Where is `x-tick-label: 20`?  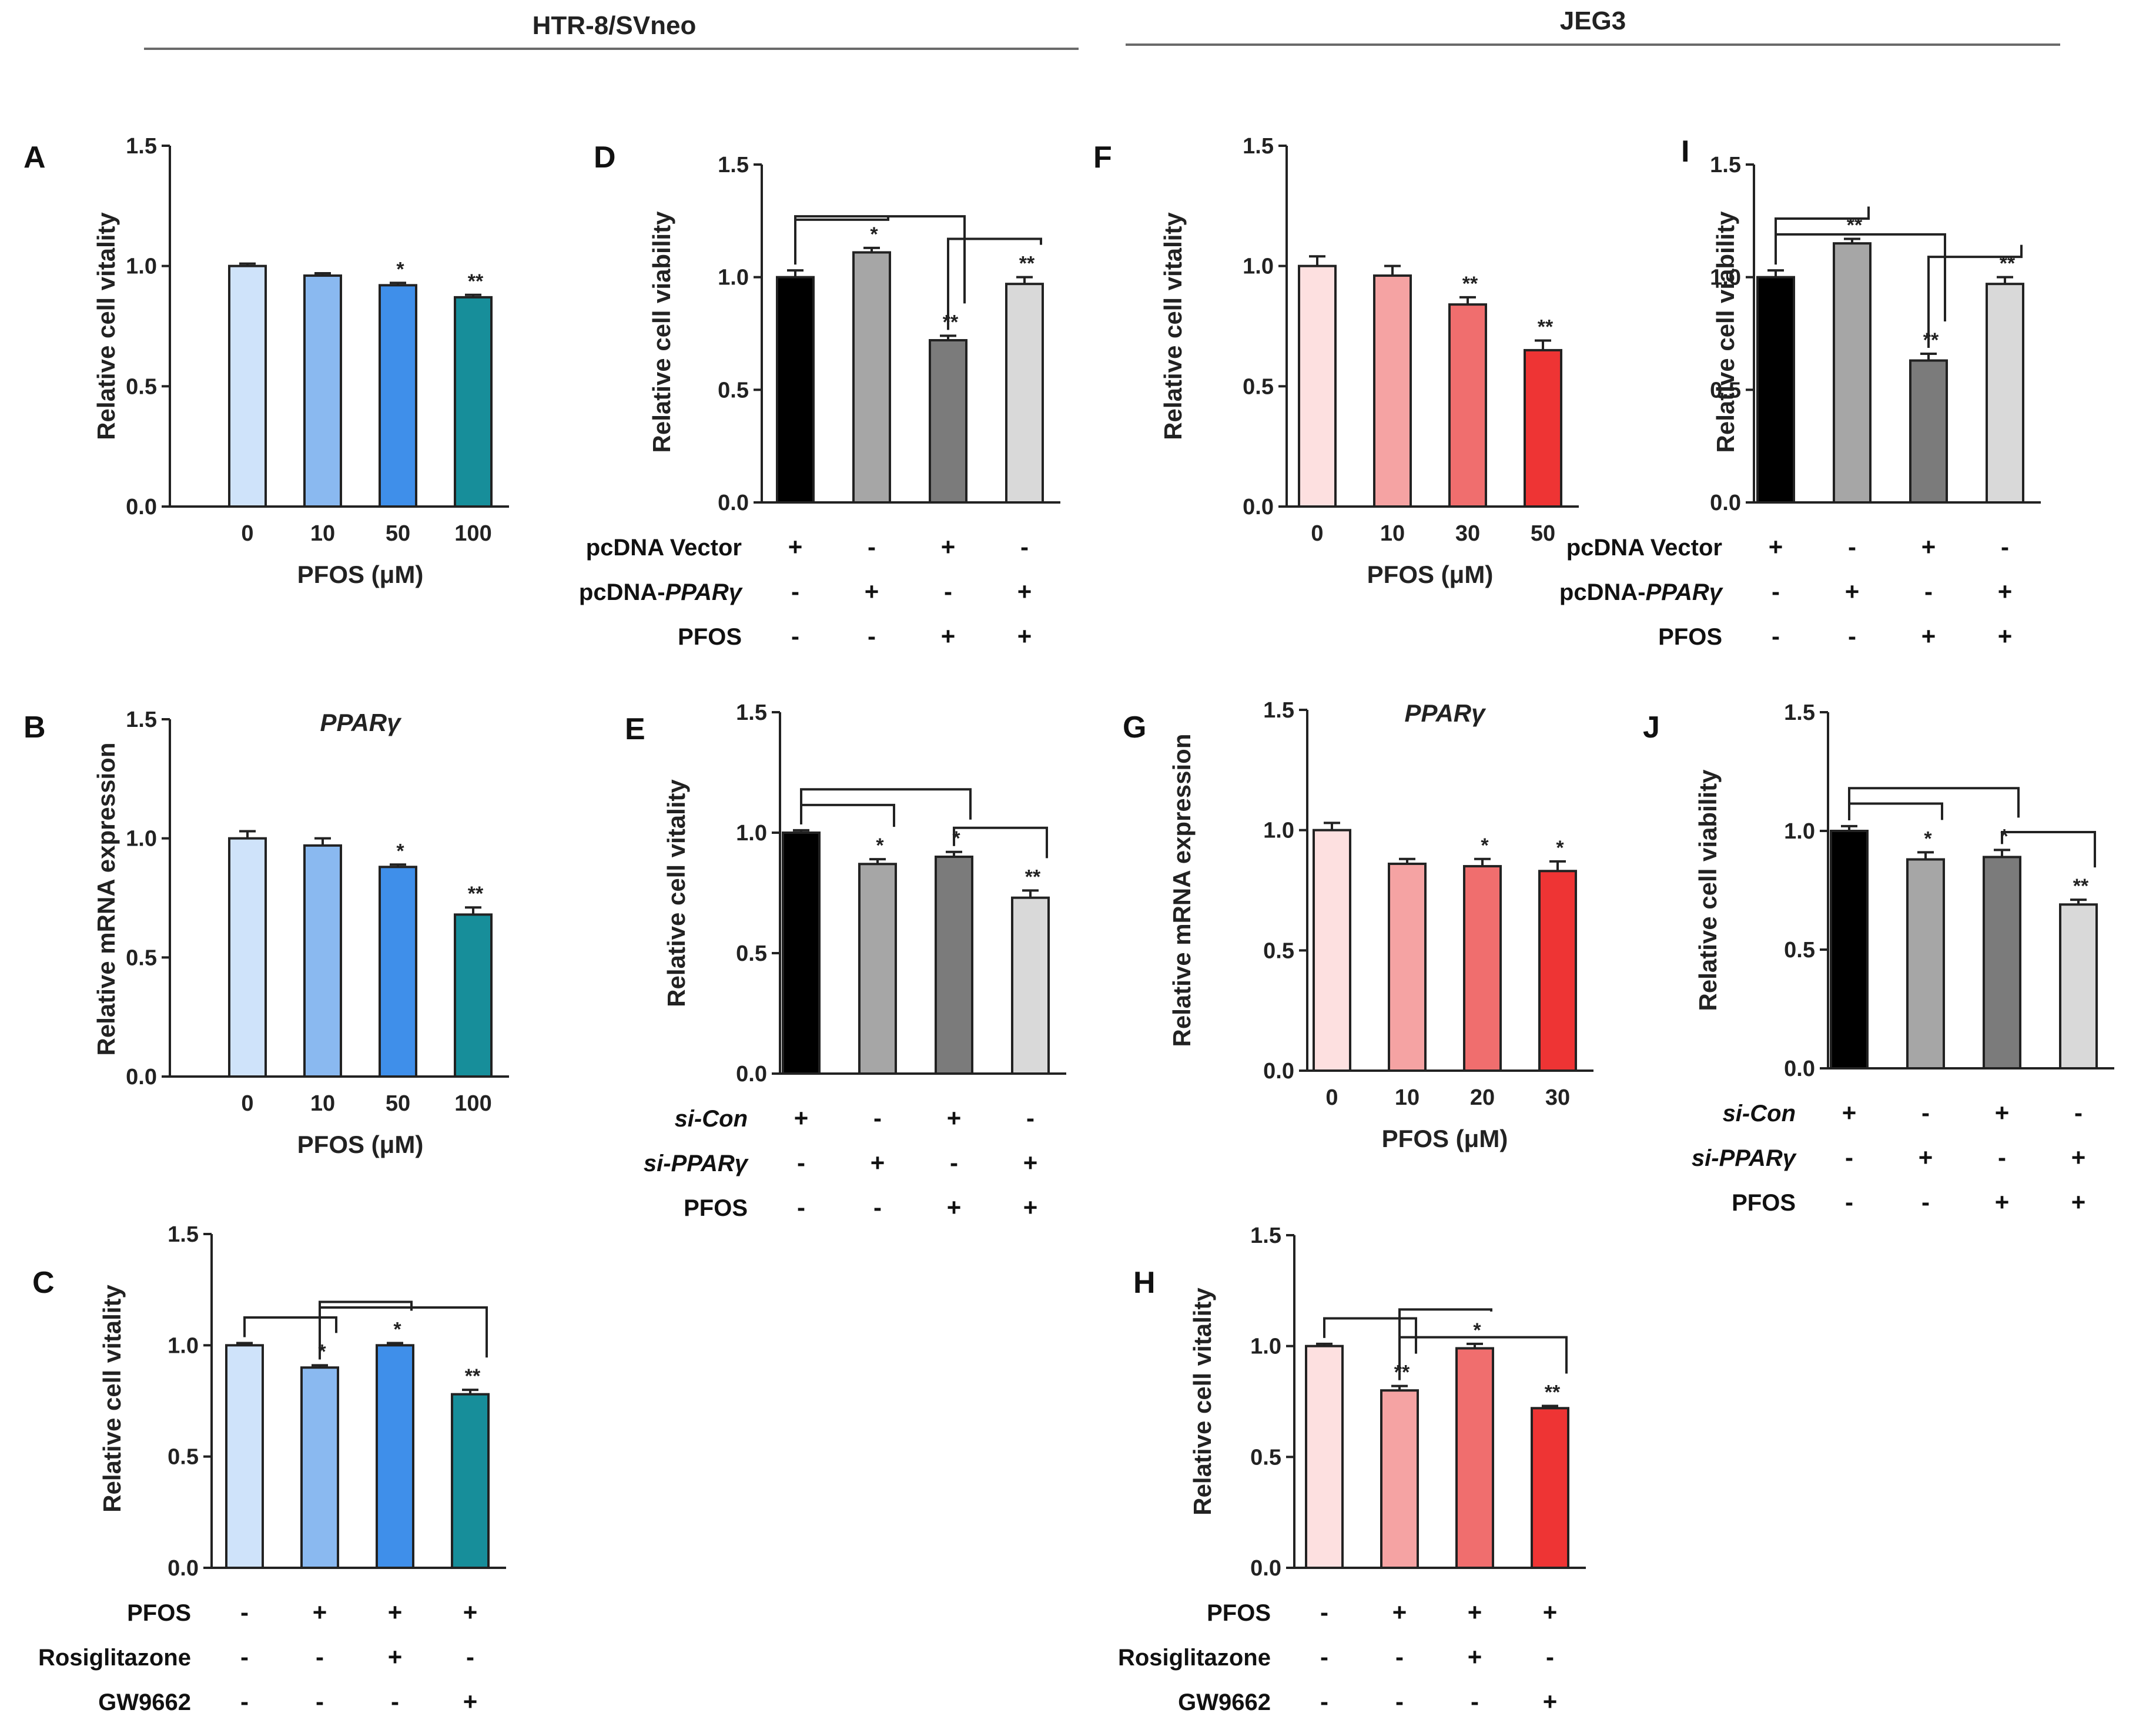 x-tick-label: 20 is located at coordinates (1482, 1097).